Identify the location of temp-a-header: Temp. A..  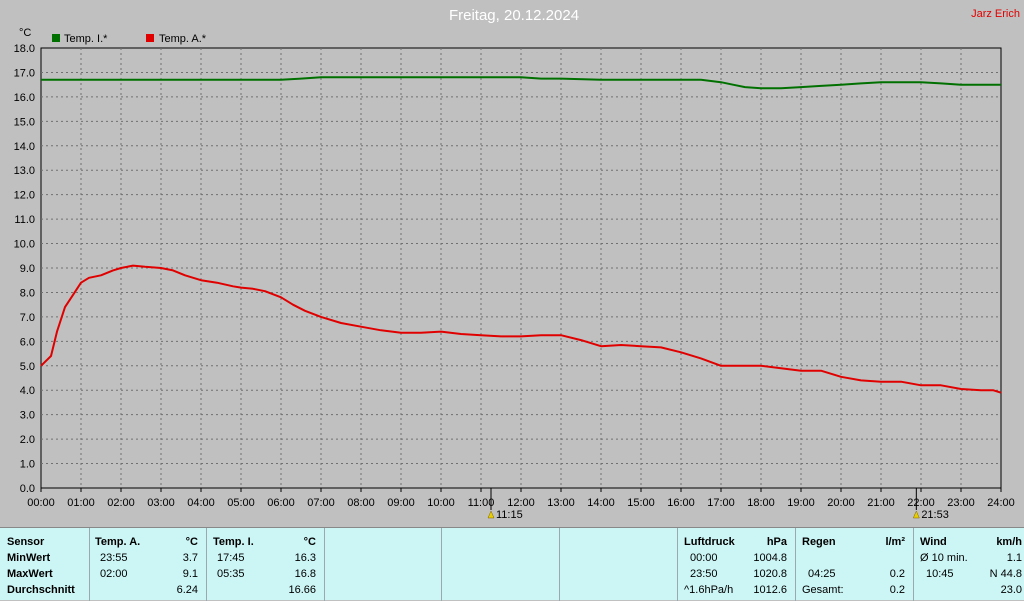
(118, 542).